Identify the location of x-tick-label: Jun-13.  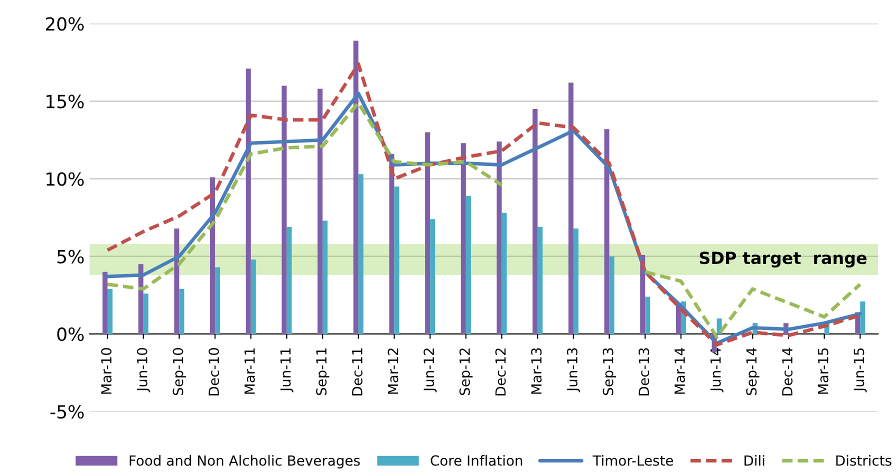
(573, 370).